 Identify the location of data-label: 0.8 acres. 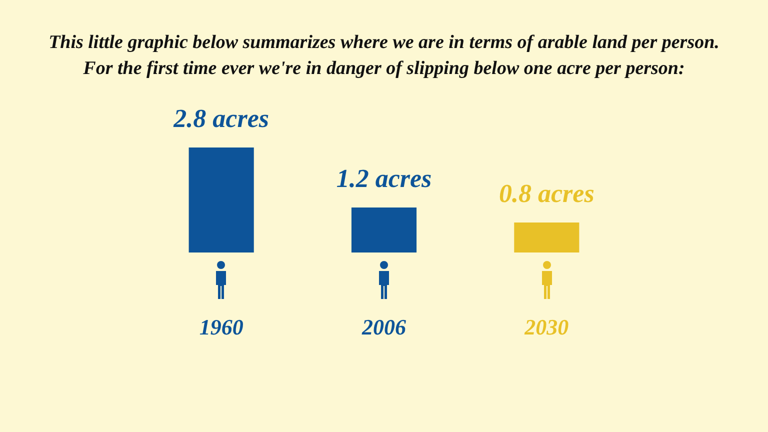
(546, 193).